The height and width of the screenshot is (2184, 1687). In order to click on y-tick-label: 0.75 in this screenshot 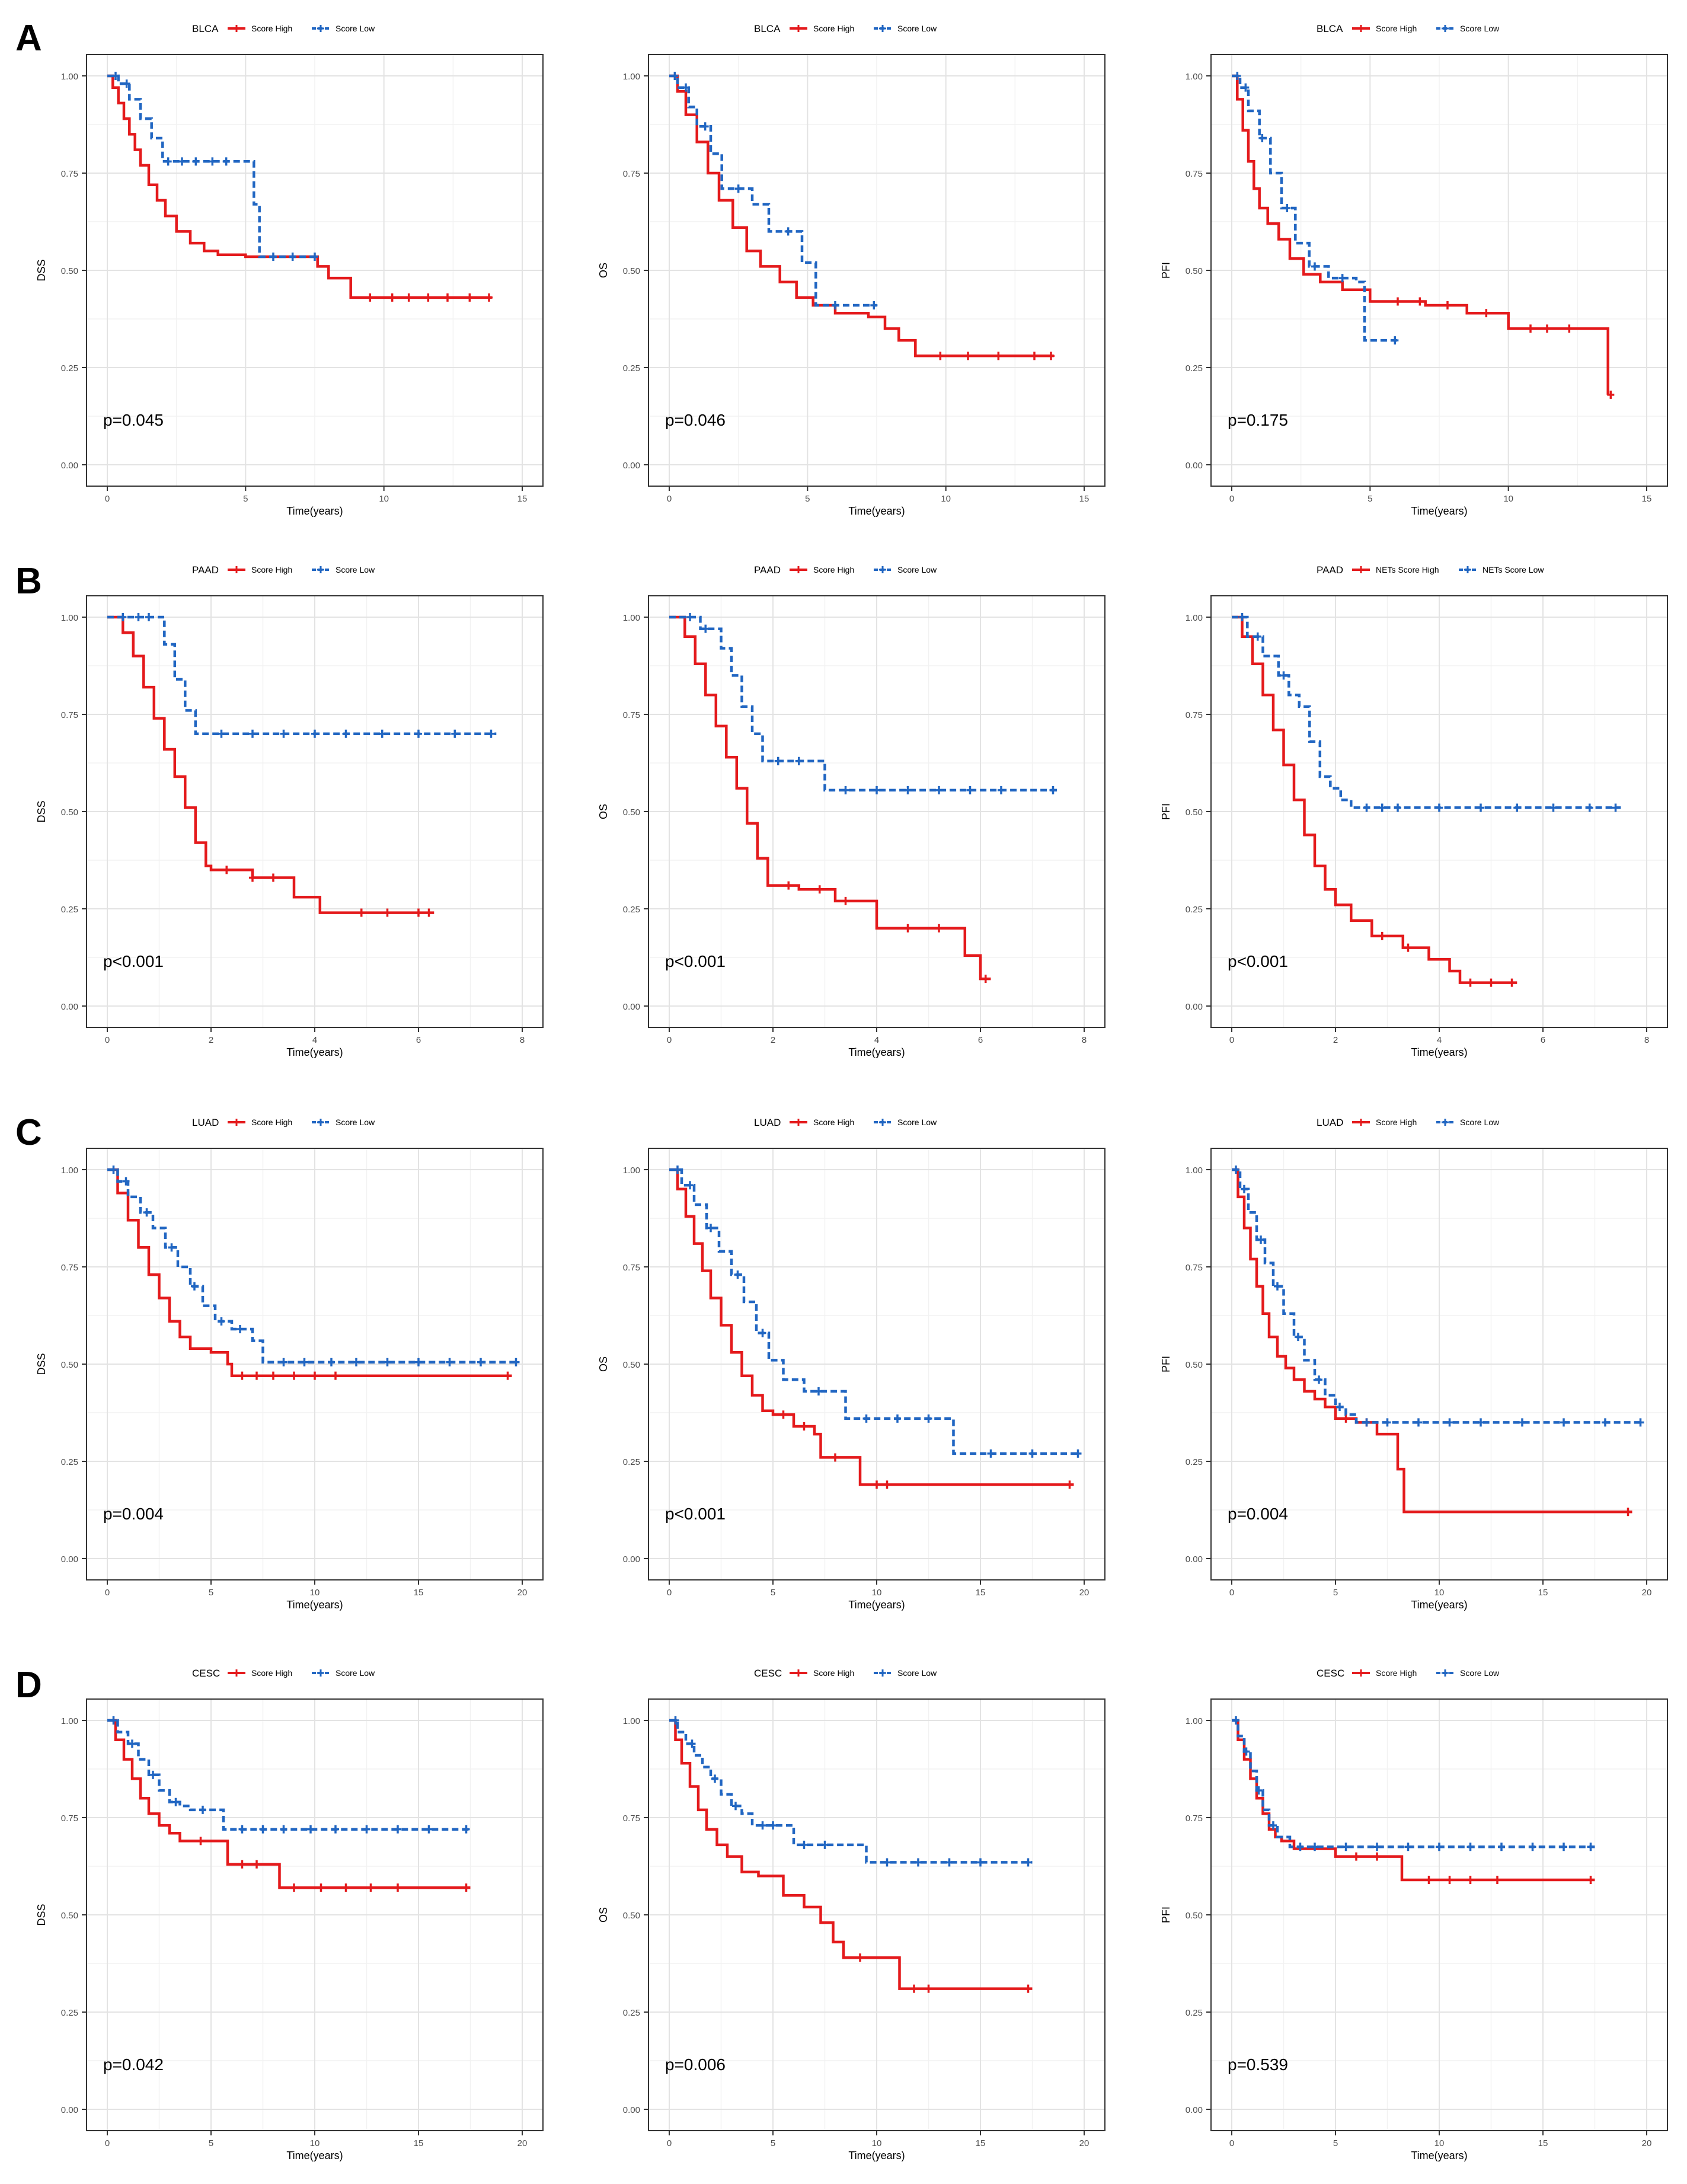, I will do `click(1194, 1268)`.